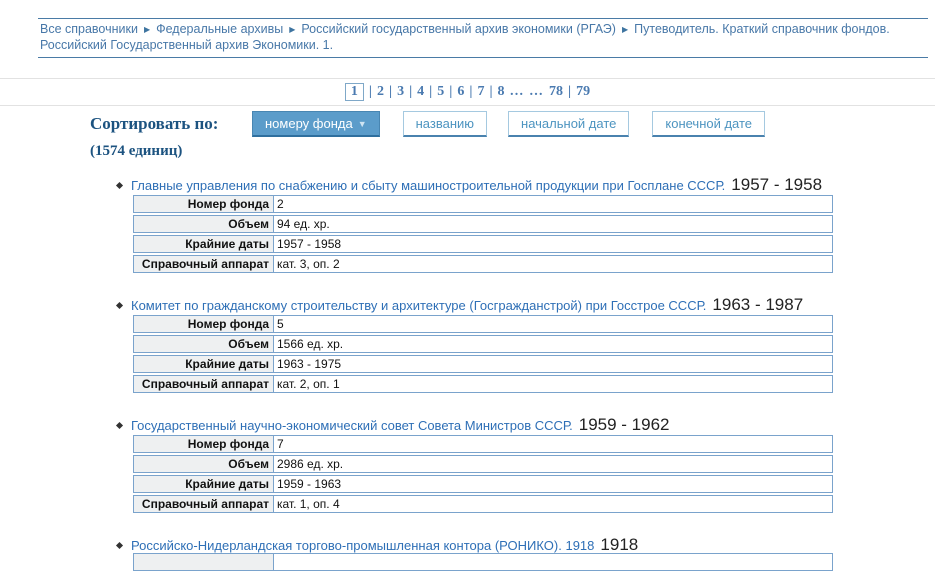 This screenshot has height=571, width=935. I want to click on table-row: Номер фонда 5, so click(483, 324).